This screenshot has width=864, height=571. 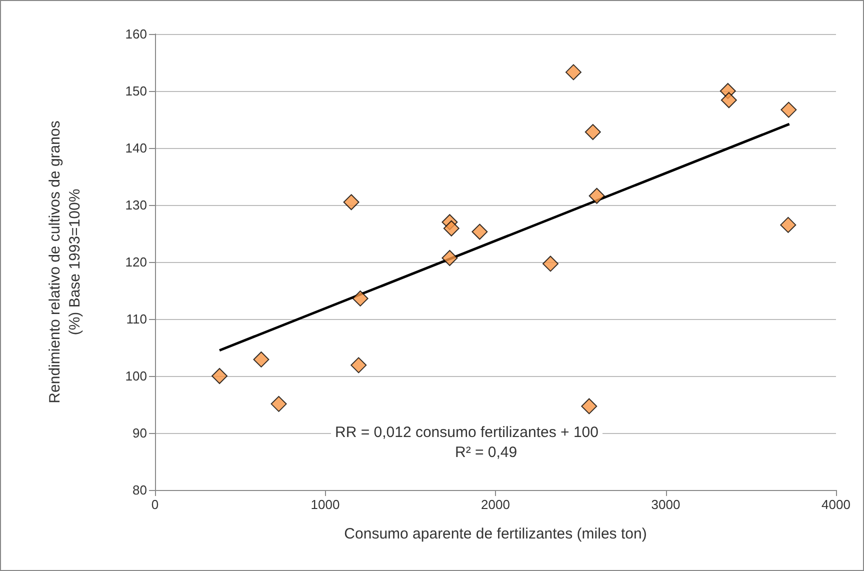 What do you see at coordinates (486, 452) in the screenshot?
I see `annotation: R² = 0,49` at bounding box center [486, 452].